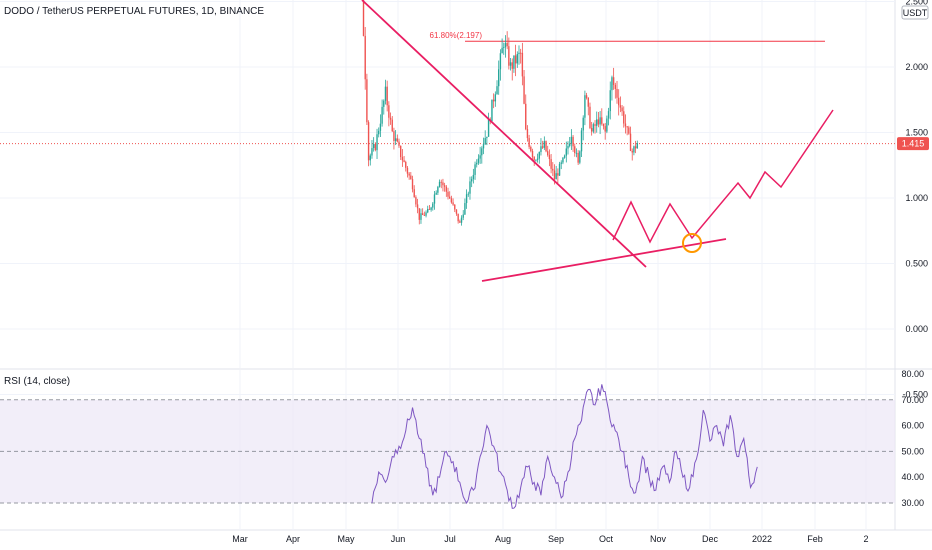 This screenshot has height=550, width=932. Describe the element at coordinates (556, 539) in the screenshot. I see `time-tick-label: Sep` at that location.